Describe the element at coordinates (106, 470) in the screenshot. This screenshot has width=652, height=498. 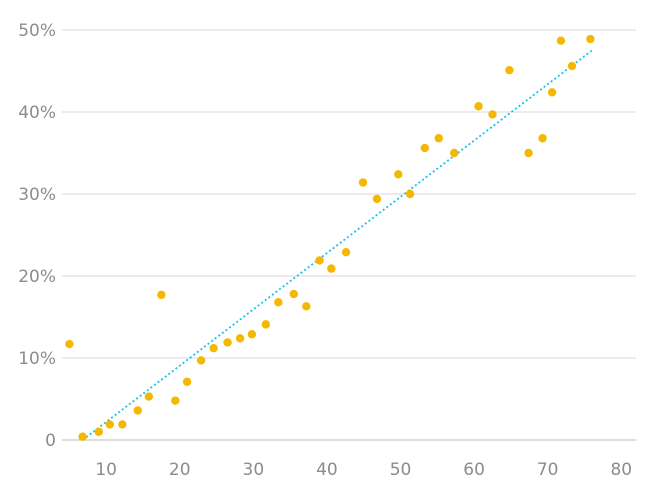
I see `x-tick-label: 10` at that location.